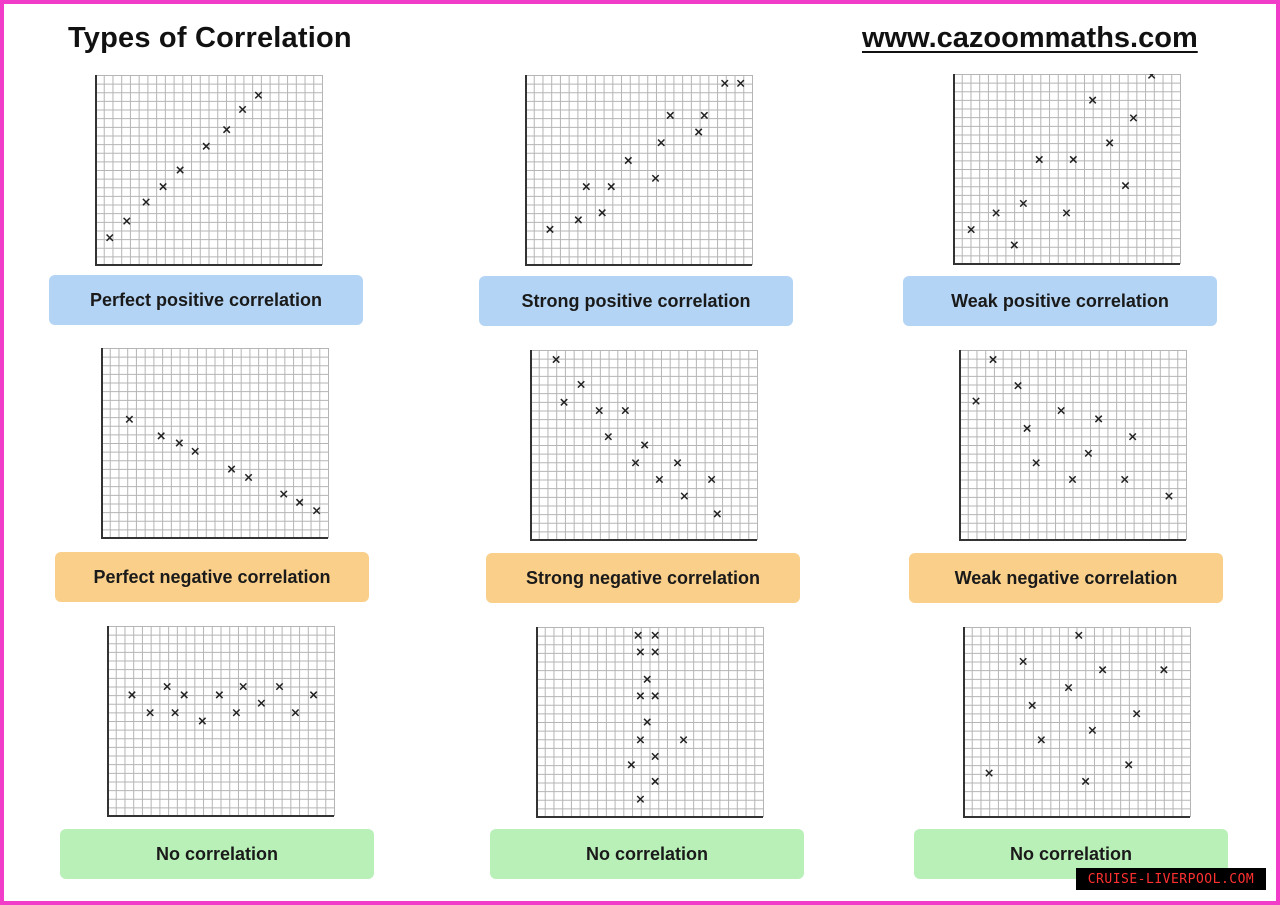 Image resolution: width=1280 pixels, height=905 pixels. What do you see at coordinates (217, 854) in the screenshot?
I see `chart-label-7: No correlation` at bounding box center [217, 854].